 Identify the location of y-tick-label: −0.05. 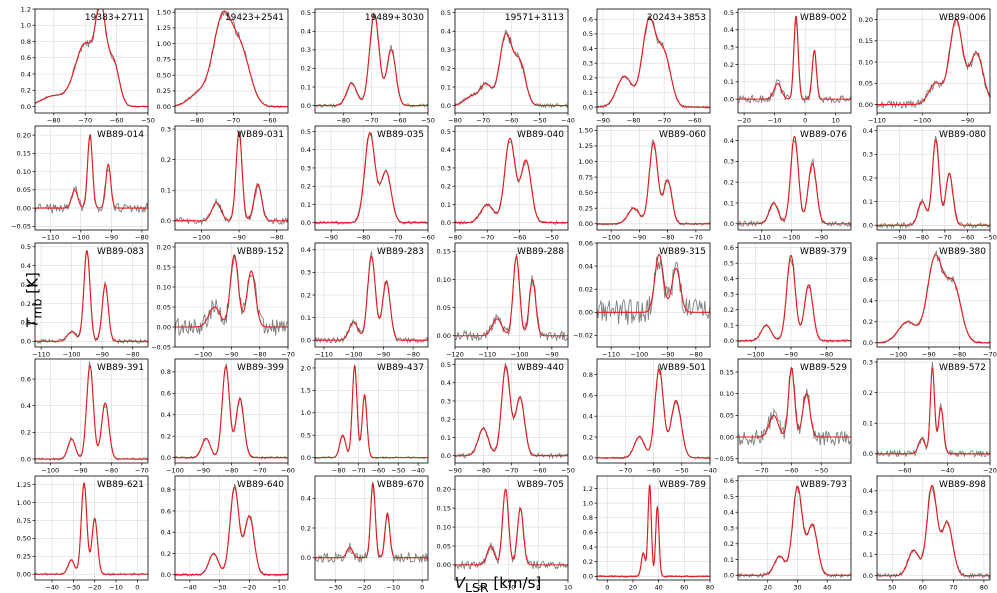
(161, 347).